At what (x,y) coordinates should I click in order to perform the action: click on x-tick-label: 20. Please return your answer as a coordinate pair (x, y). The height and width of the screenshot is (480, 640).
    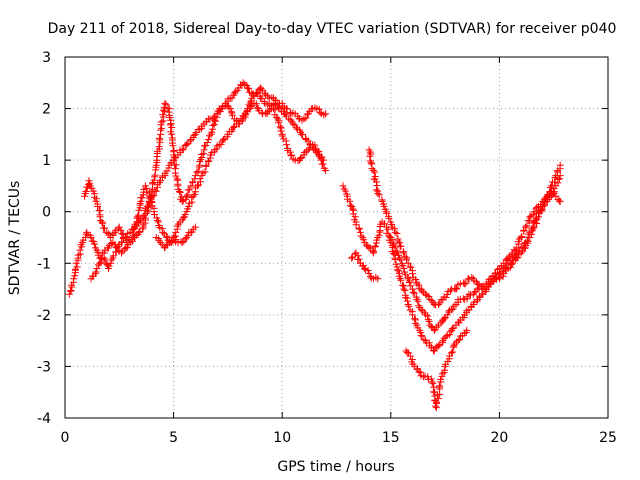
    Looking at the image, I should click on (499, 438).